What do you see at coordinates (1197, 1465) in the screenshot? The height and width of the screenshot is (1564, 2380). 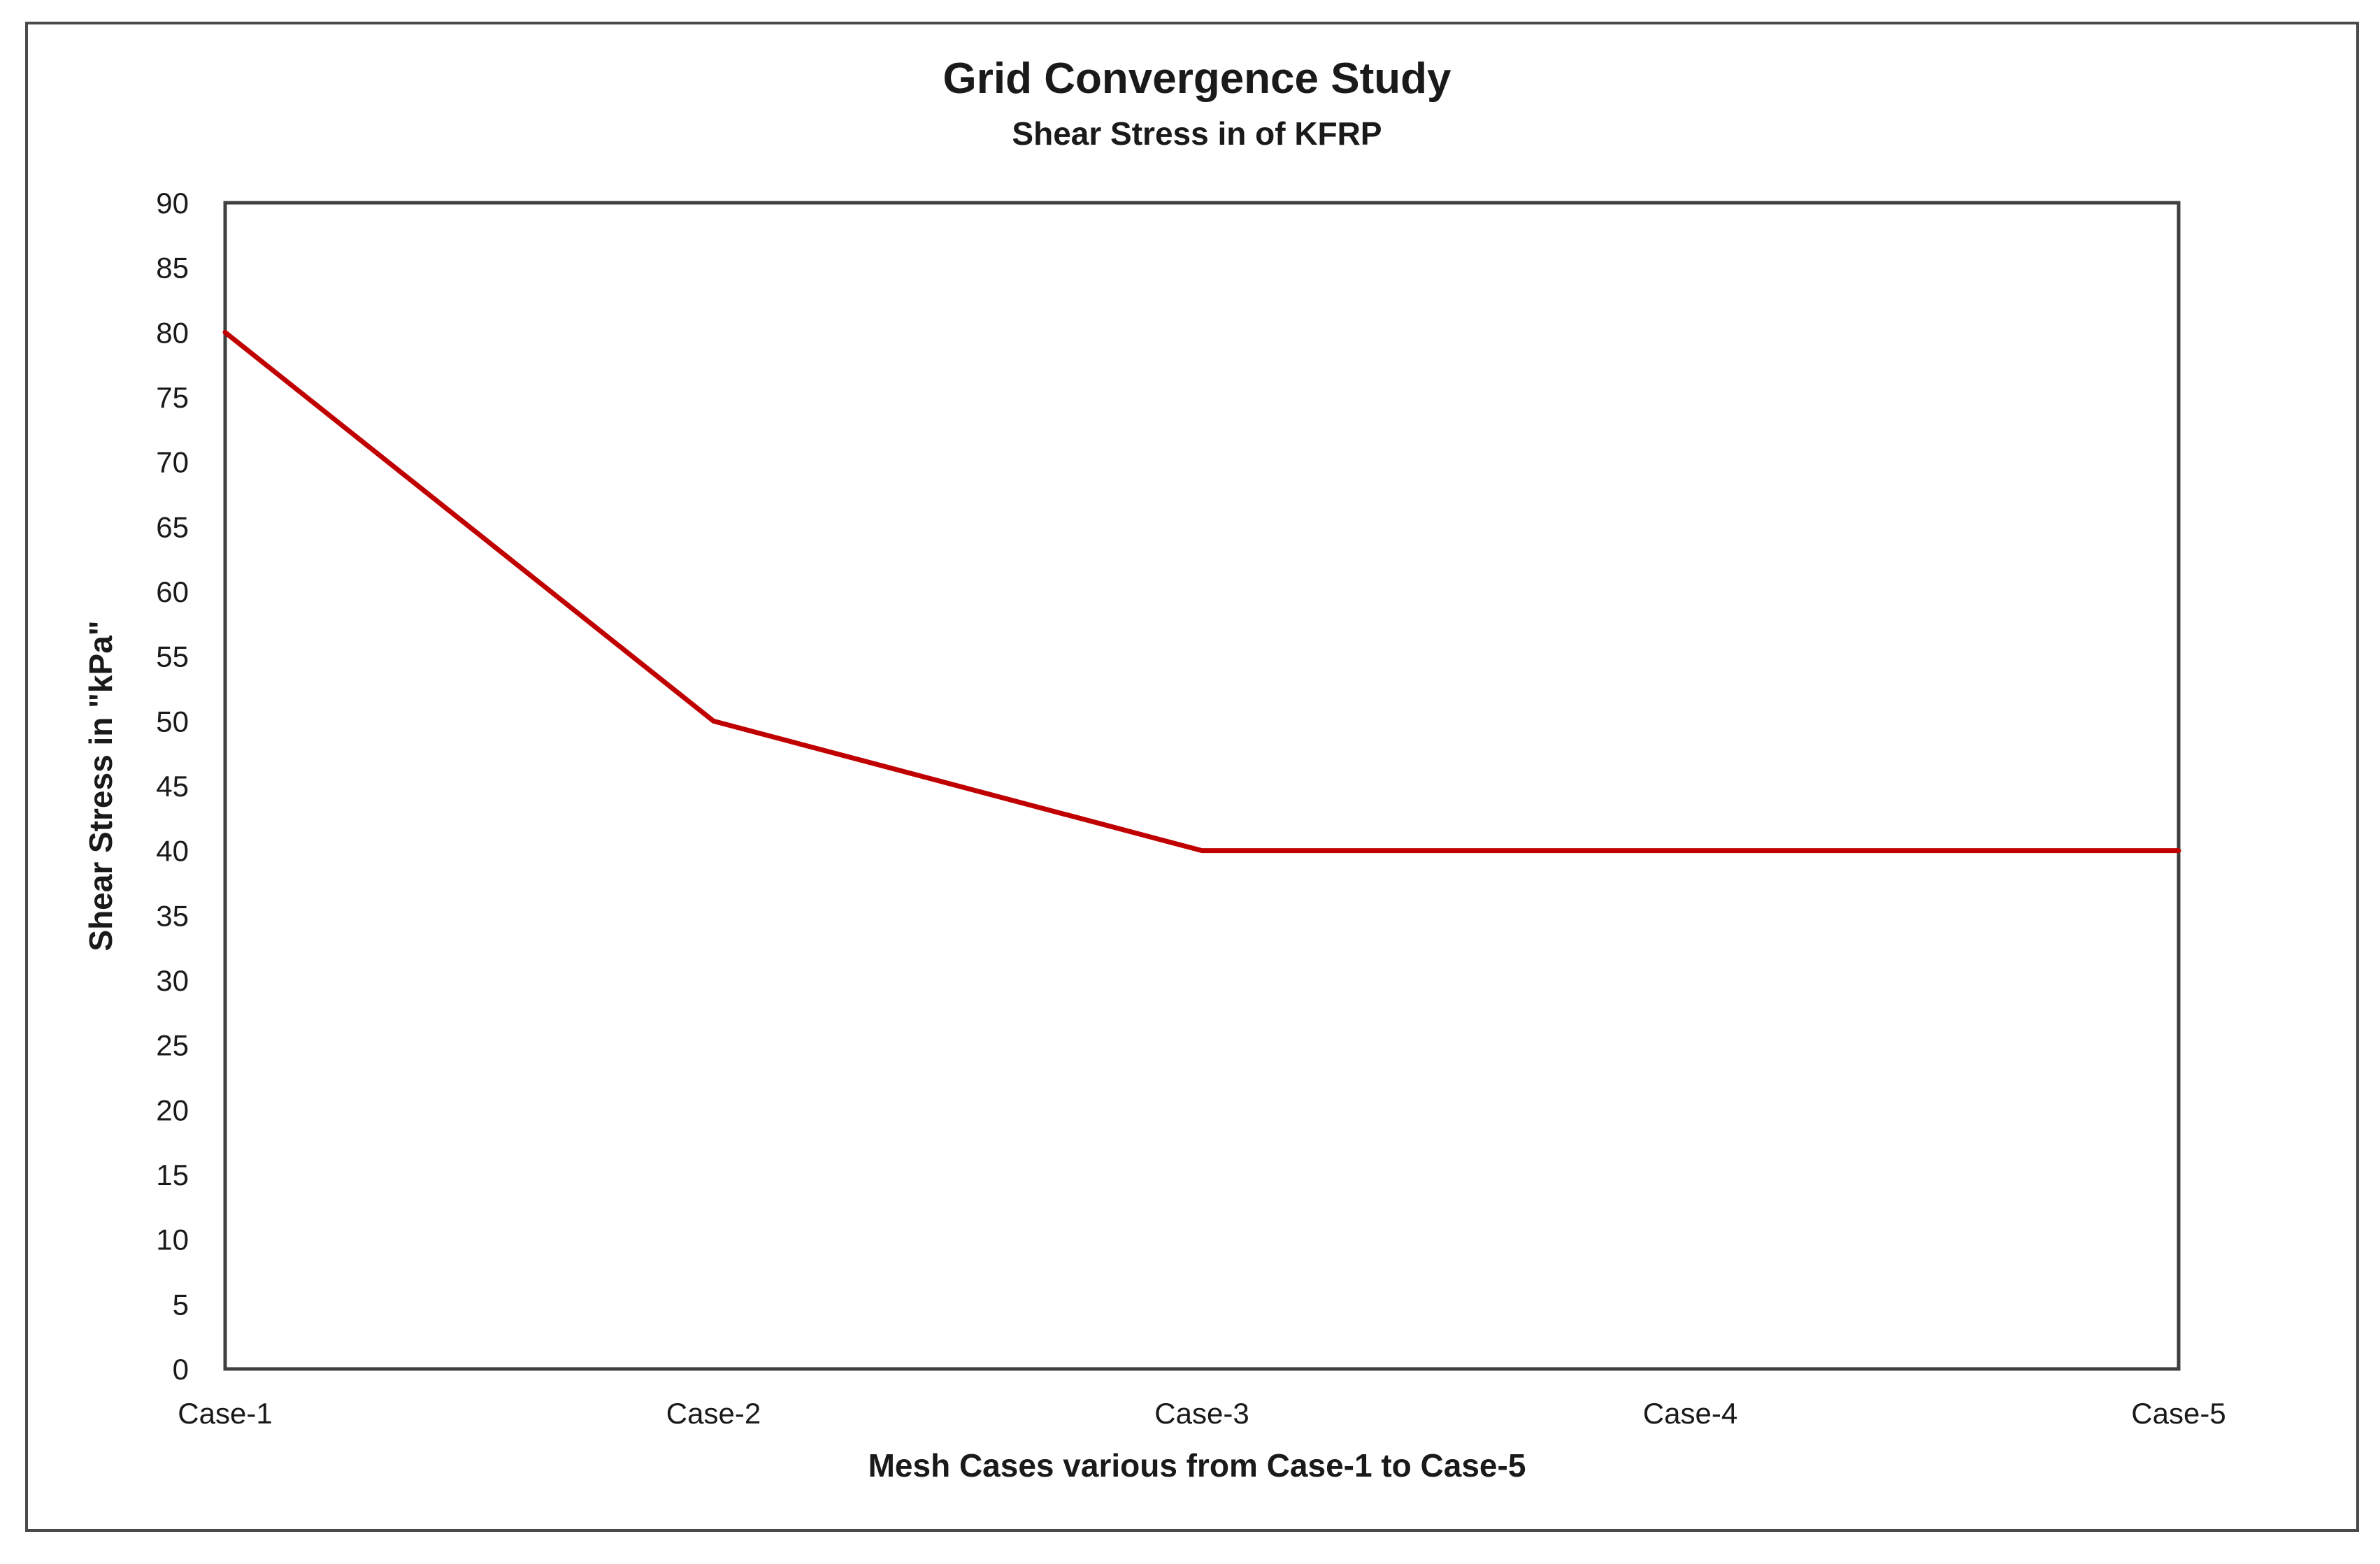 I see `x-axis-title: Mesh Cases various from Case-1 to Case-5` at bounding box center [1197, 1465].